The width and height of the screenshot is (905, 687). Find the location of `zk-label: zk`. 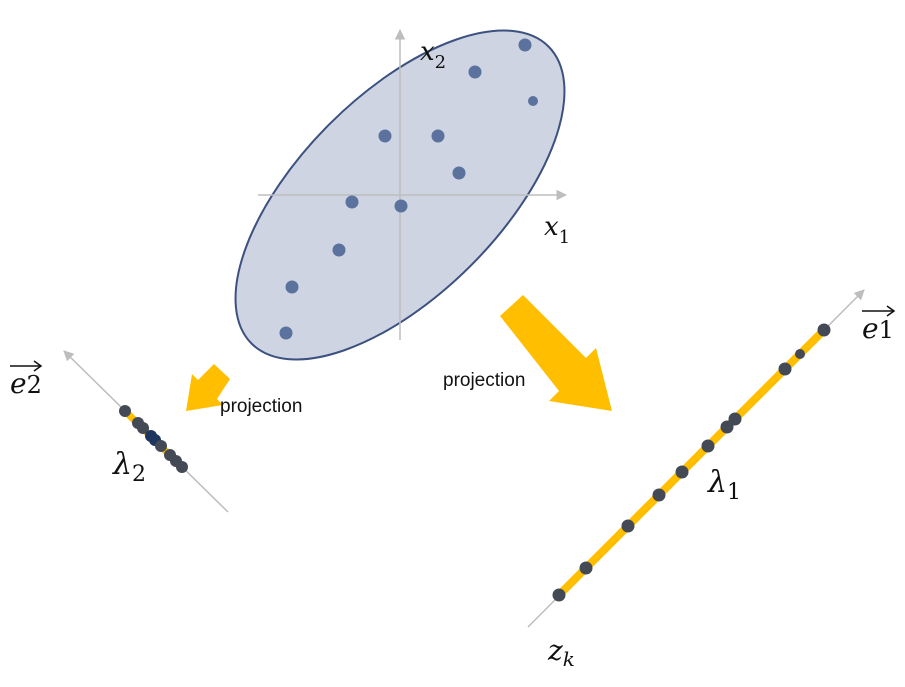

zk-label: zk is located at coordinates (561, 652).